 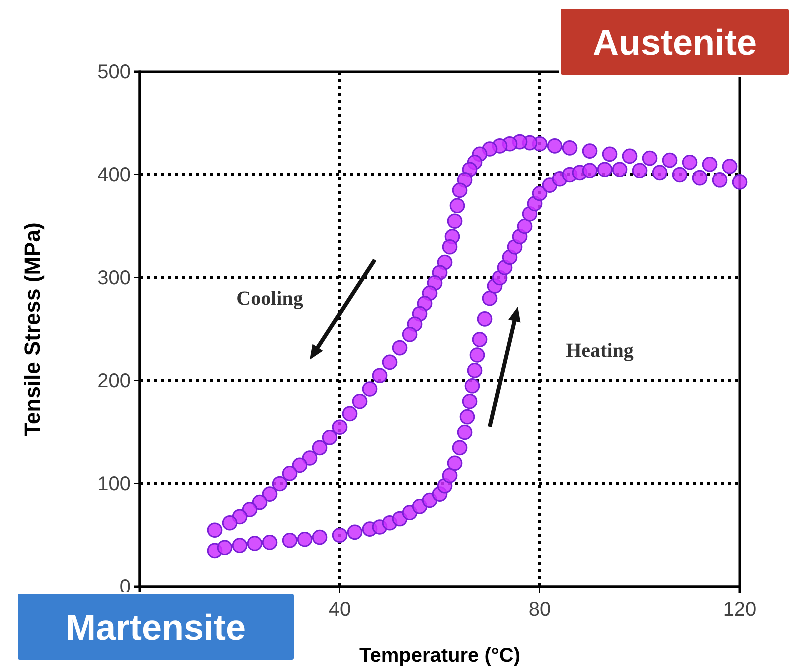 What do you see at coordinates (114, 484) in the screenshot?
I see `y-tick-label: 100` at bounding box center [114, 484].